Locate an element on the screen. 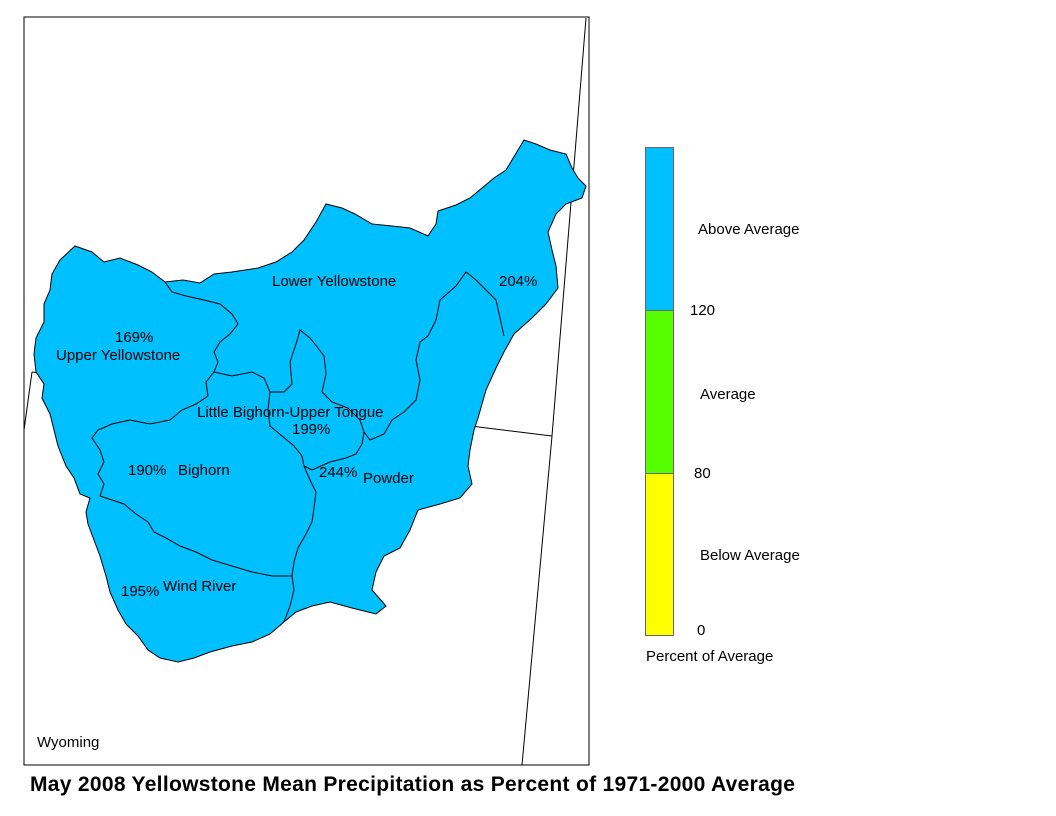  divide-bighorn-wind-river is located at coordinates (195, 536).